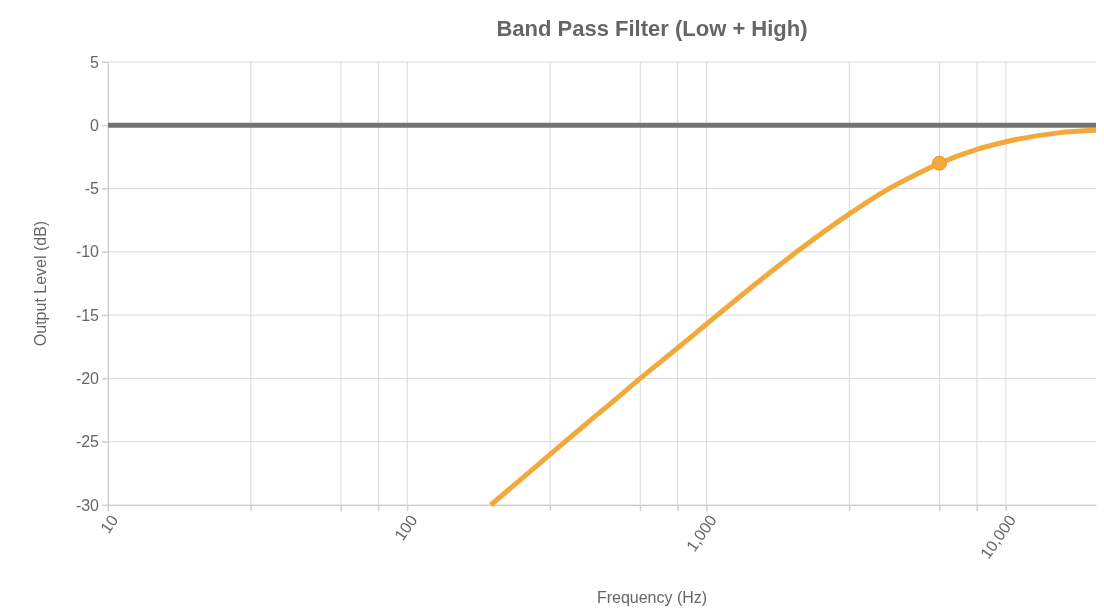 The image size is (1104, 614). What do you see at coordinates (87, 252) in the screenshot?
I see `y-tick-label: -10` at bounding box center [87, 252].